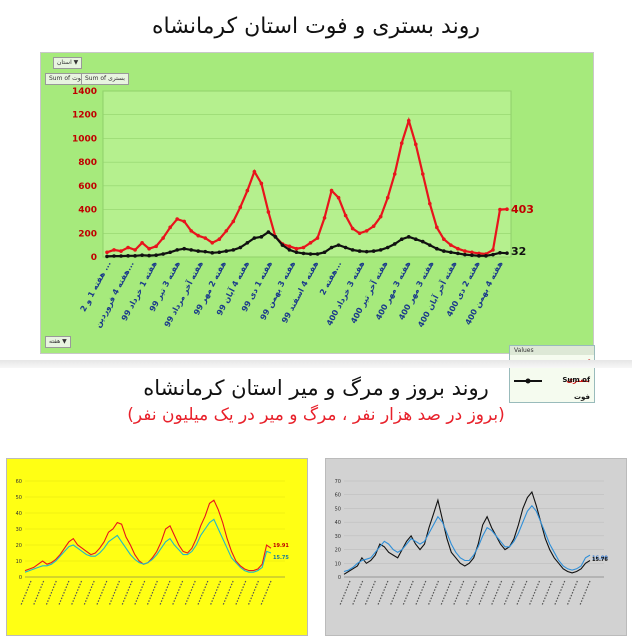 The height and width of the screenshot is (640, 632). Describe the element at coordinates (64, 341) in the screenshot. I see `chevron-down-icon: ▼` at that location.